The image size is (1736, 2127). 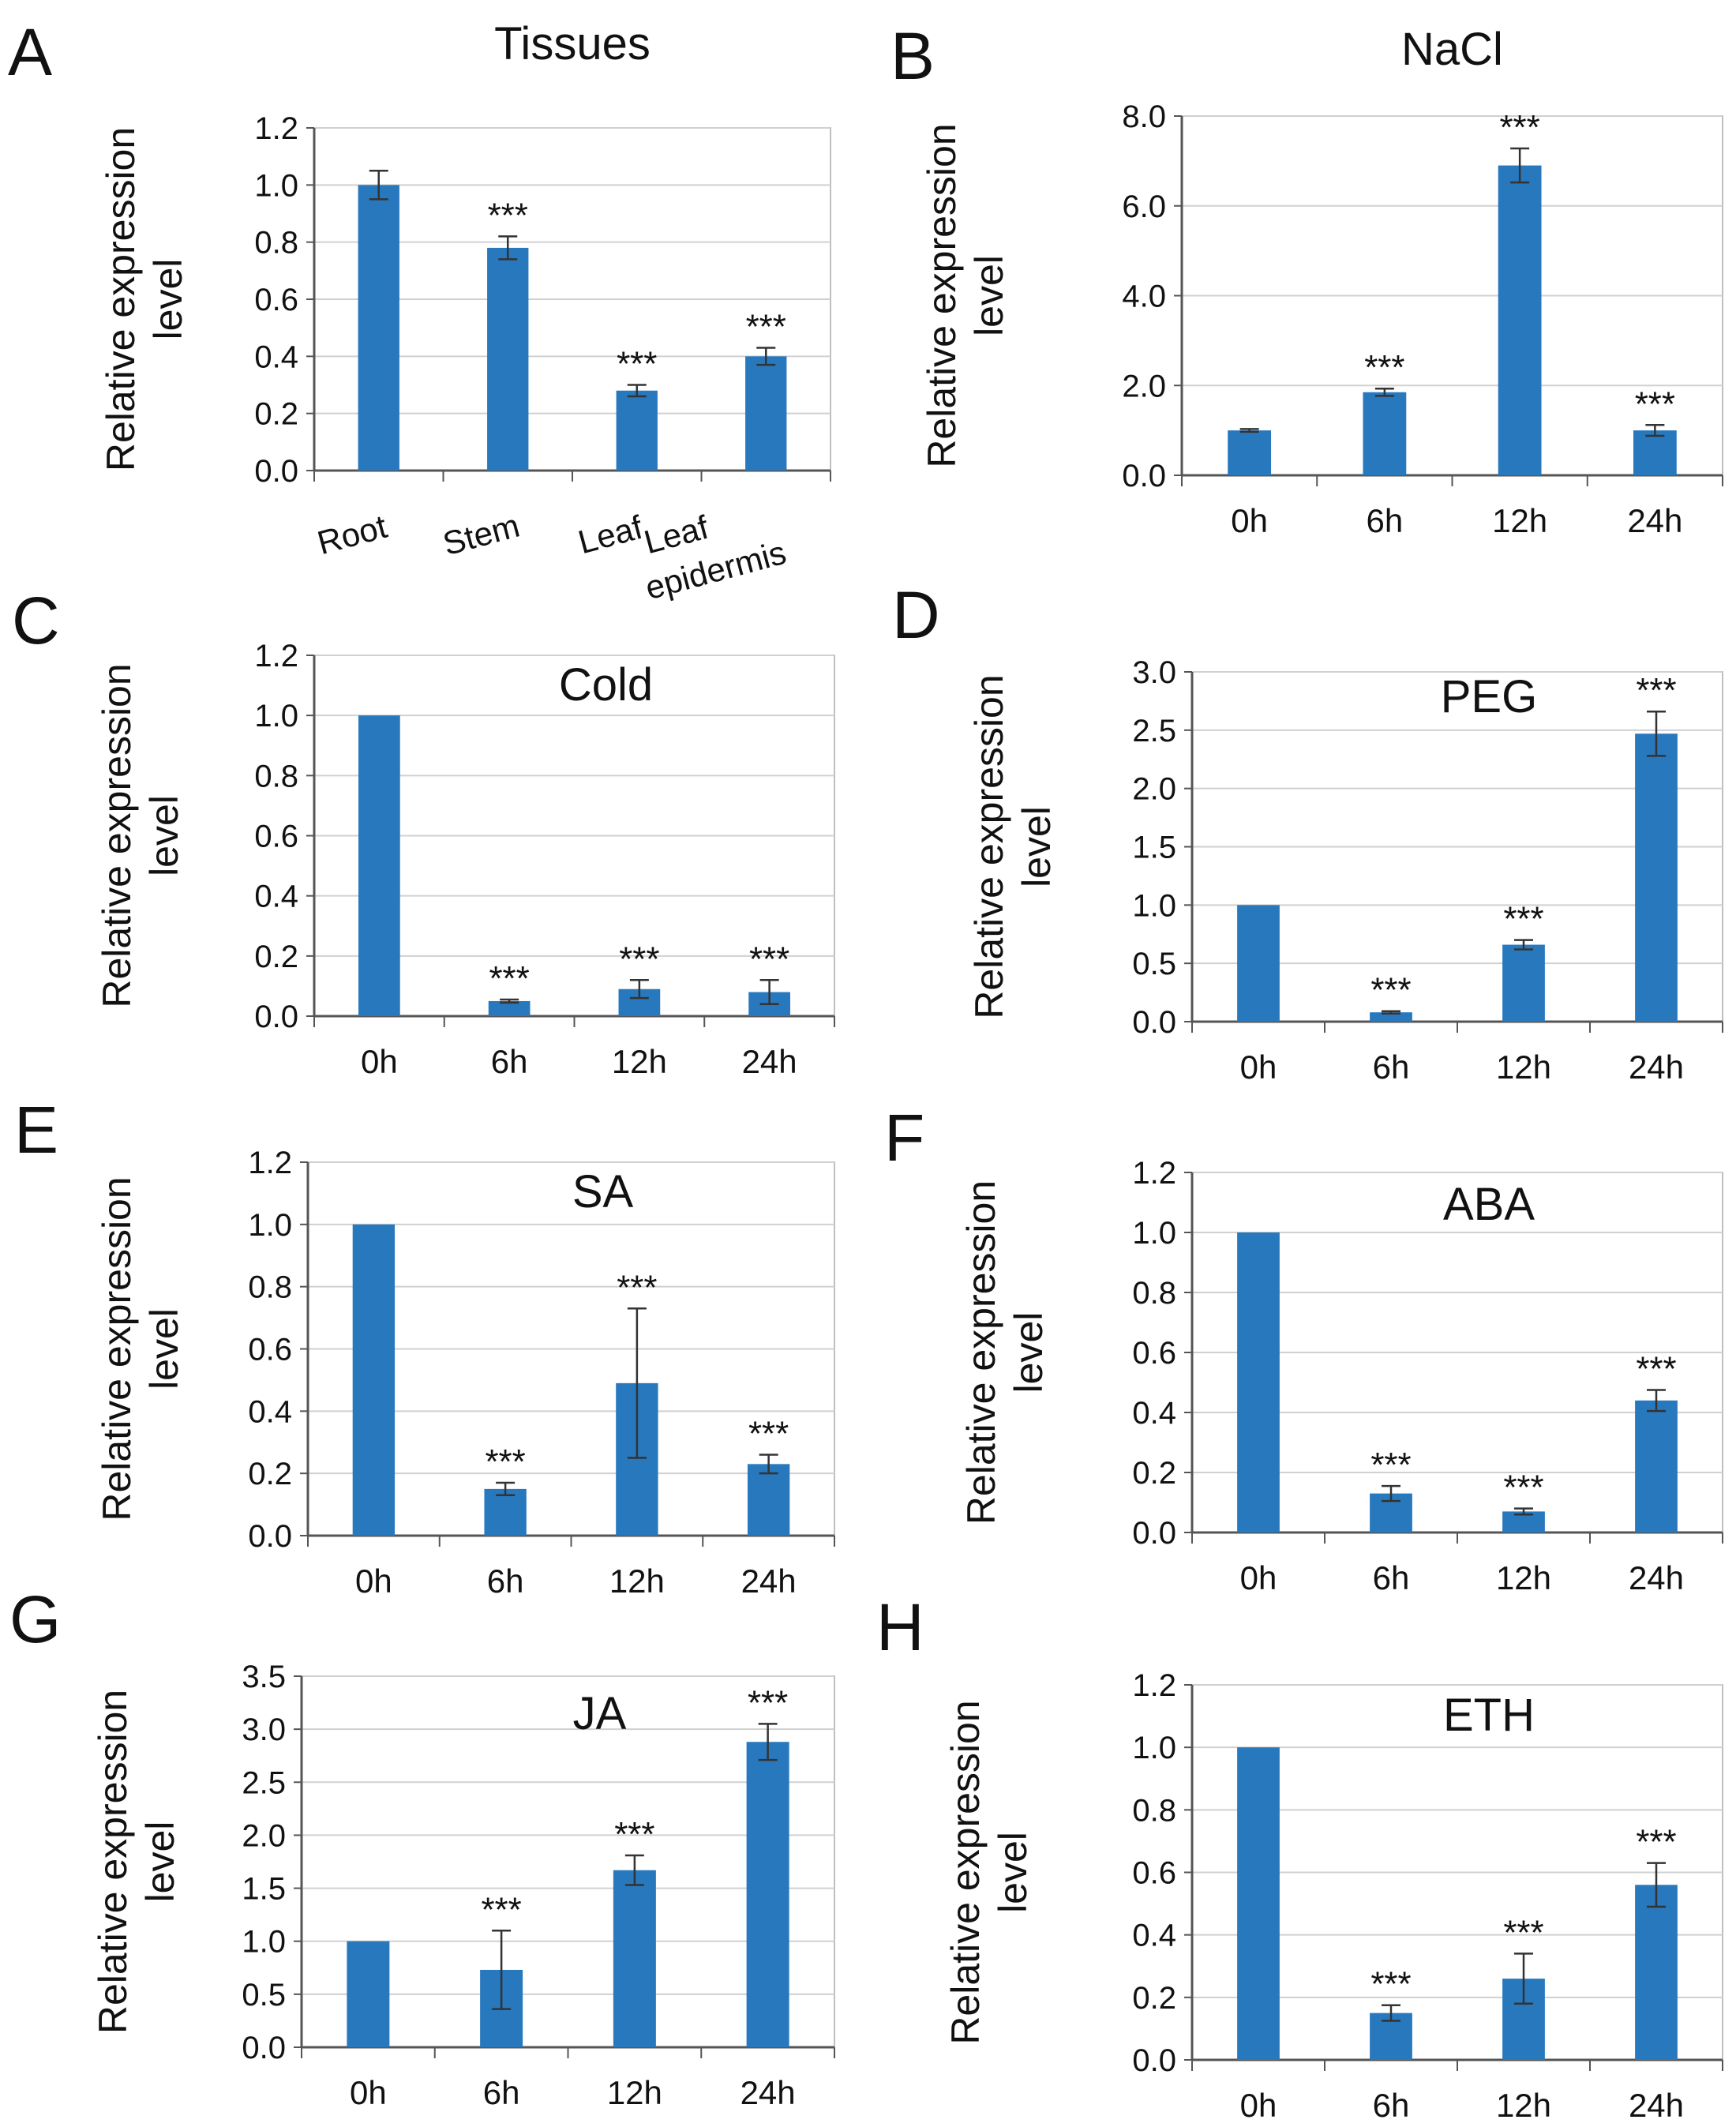 What do you see at coordinates (637, 364) in the screenshot?
I see `panel-a-significance-3: ***` at bounding box center [637, 364].